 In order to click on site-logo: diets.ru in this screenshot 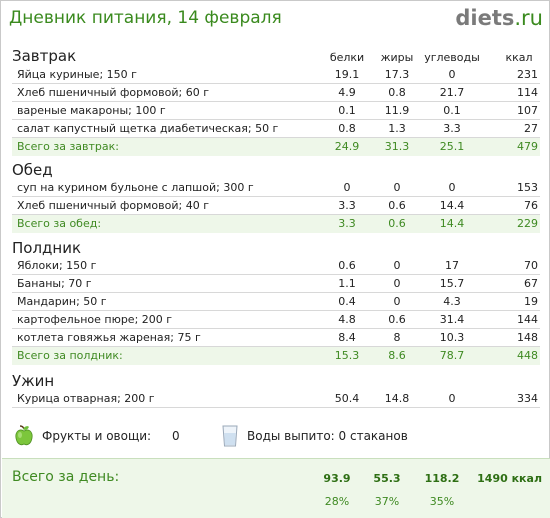, I will do `click(499, 18)`.